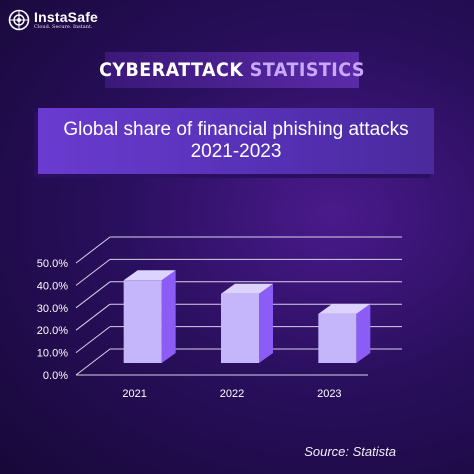 Image resolution: width=474 pixels, height=474 pixels. I want to click on y-tick-label: 0.0%, so click(55, 376).